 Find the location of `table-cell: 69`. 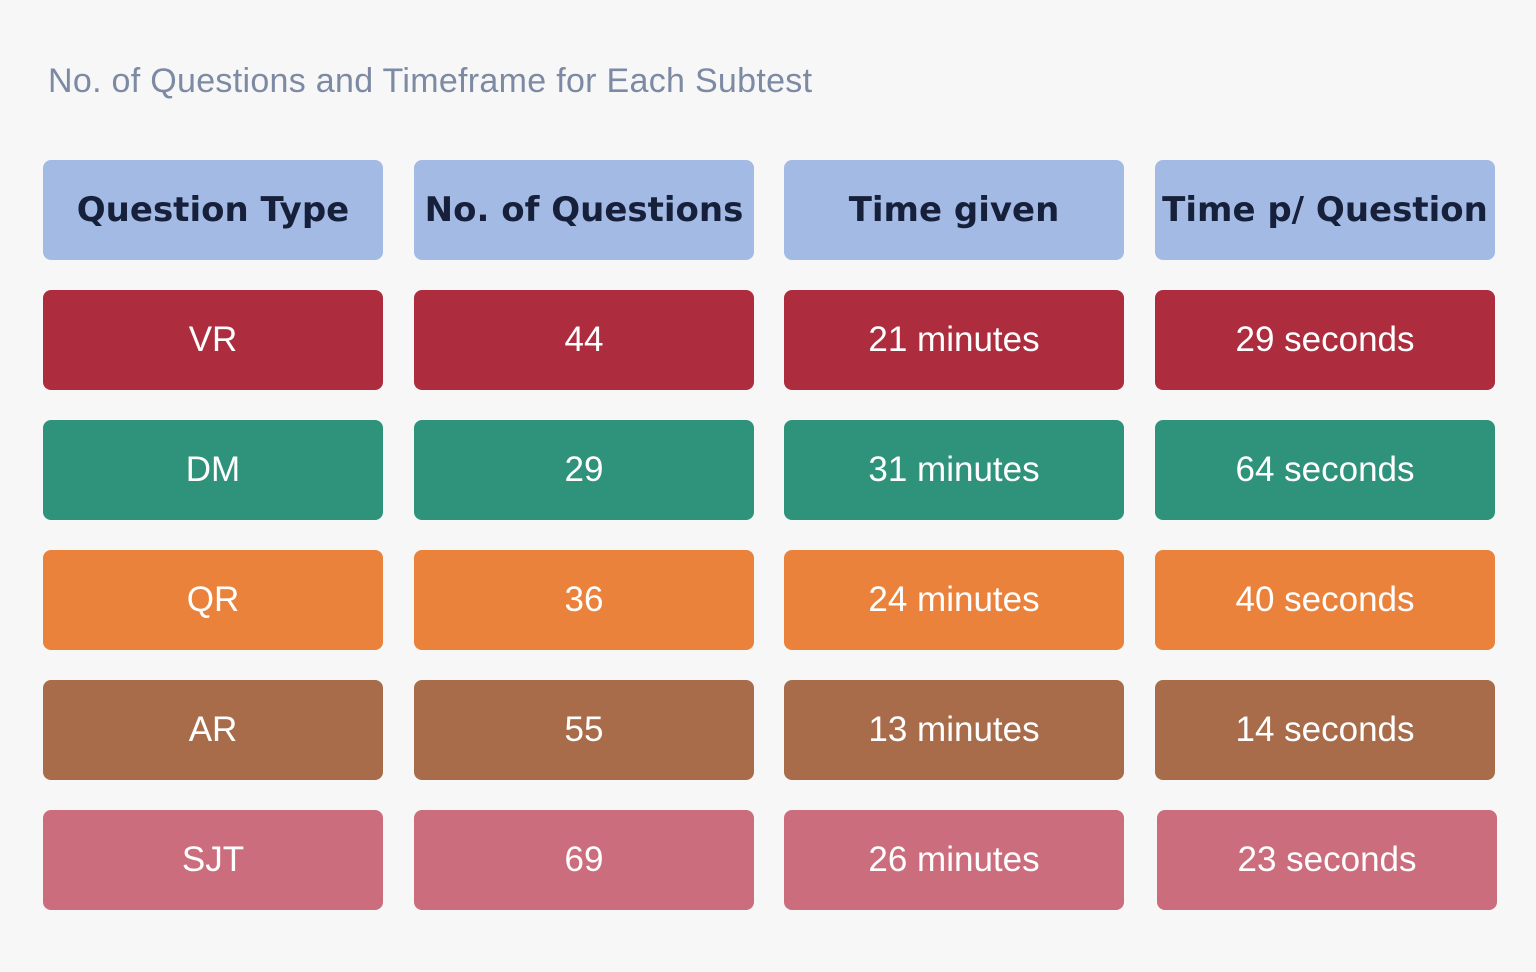

table-cell: 69 is located at coordinates (584, 860).